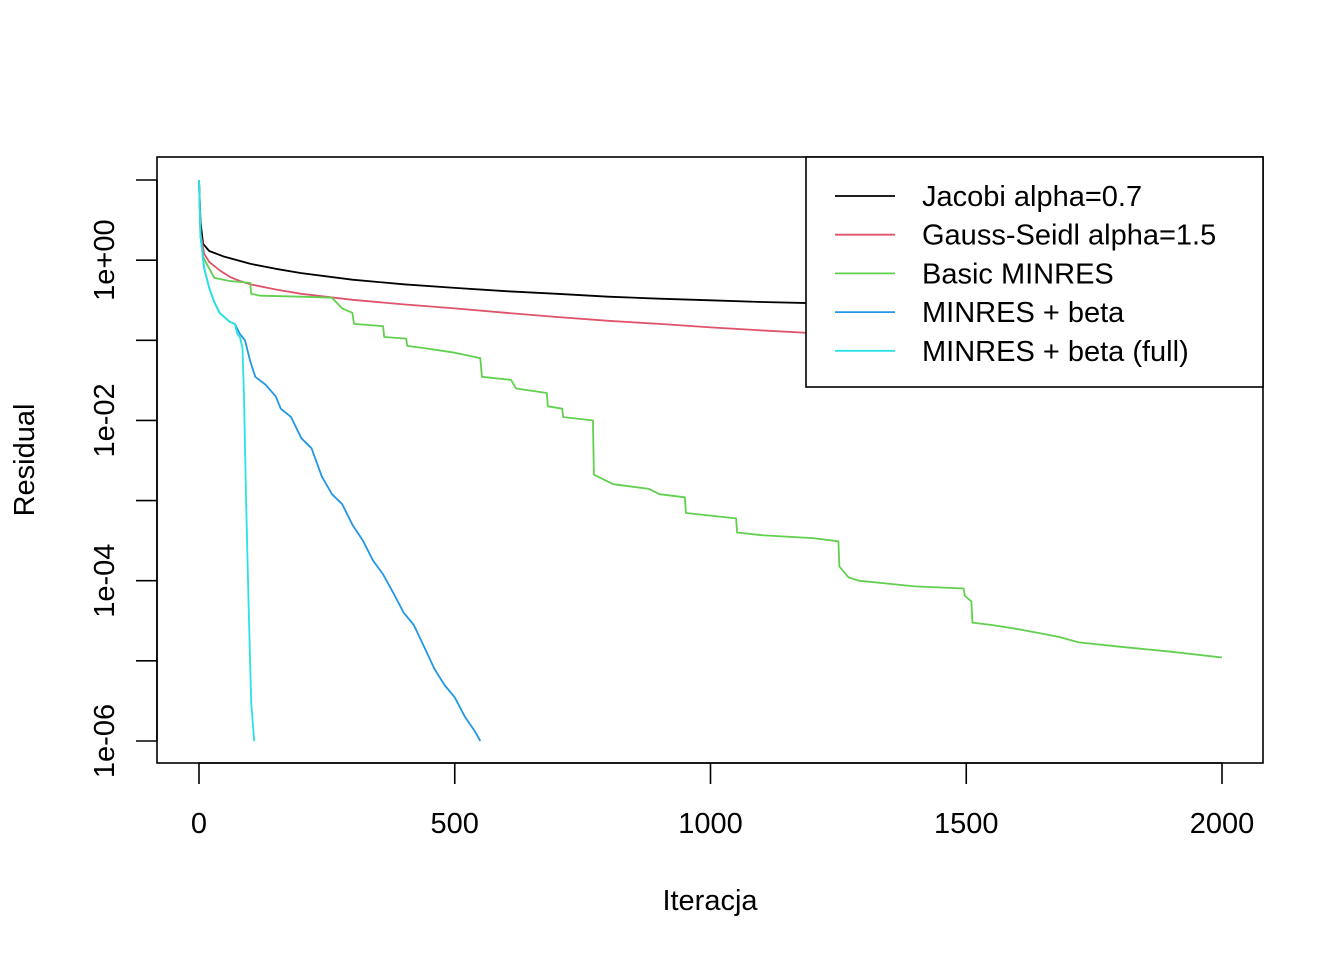 This screenshot has height=960, width=1344. What do you see at coordinates (1032, 197) in the screenshot?
I see `legend-label: Jacobi alpha=0.7` at bounding box center [1032, 197].